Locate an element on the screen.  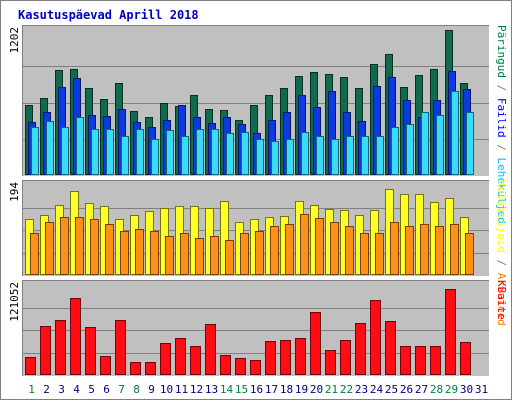
x-tick-label: 22 is located at coordinates (346, 389).